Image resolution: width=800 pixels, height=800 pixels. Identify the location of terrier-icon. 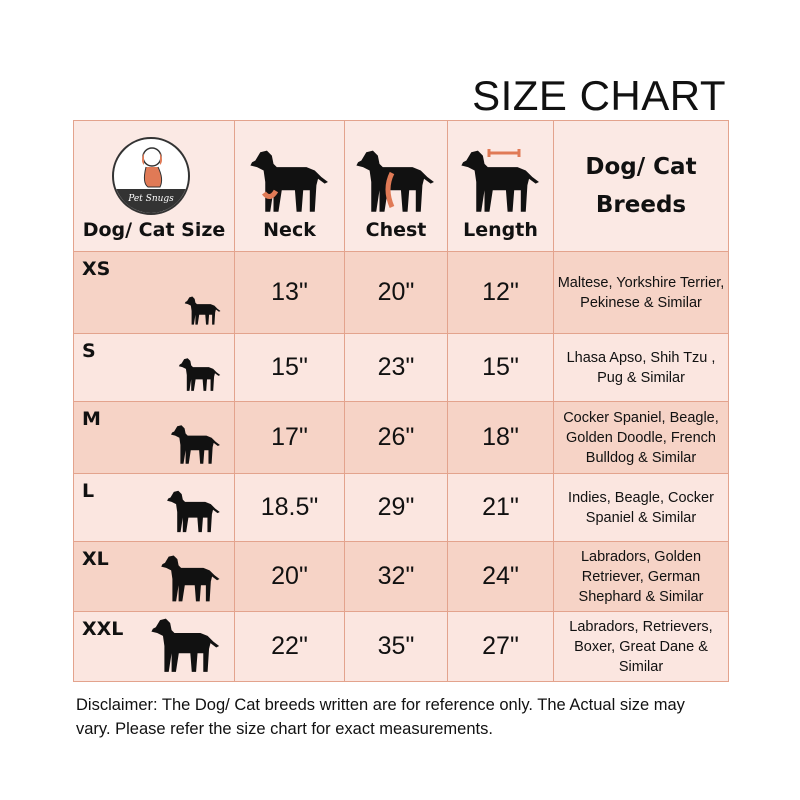
(203, 311).